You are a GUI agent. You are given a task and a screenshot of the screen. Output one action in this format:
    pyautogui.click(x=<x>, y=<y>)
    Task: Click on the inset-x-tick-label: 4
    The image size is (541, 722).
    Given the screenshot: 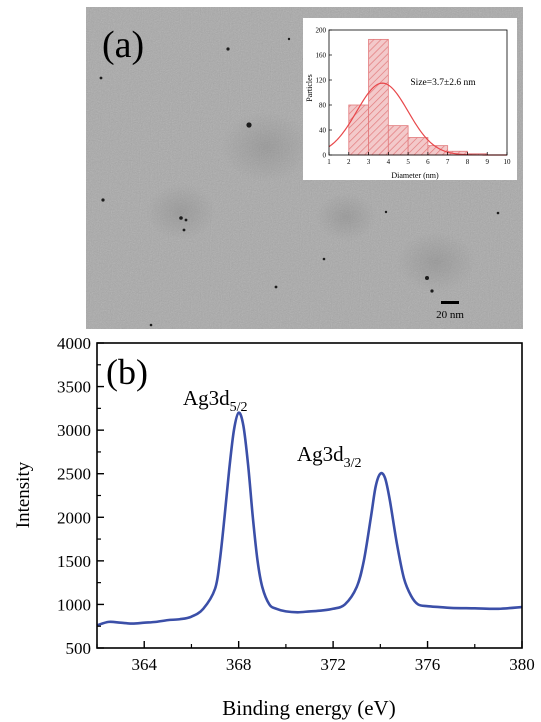 What is the action you would take?
    pyautogui.click(x=389, y=162)
    